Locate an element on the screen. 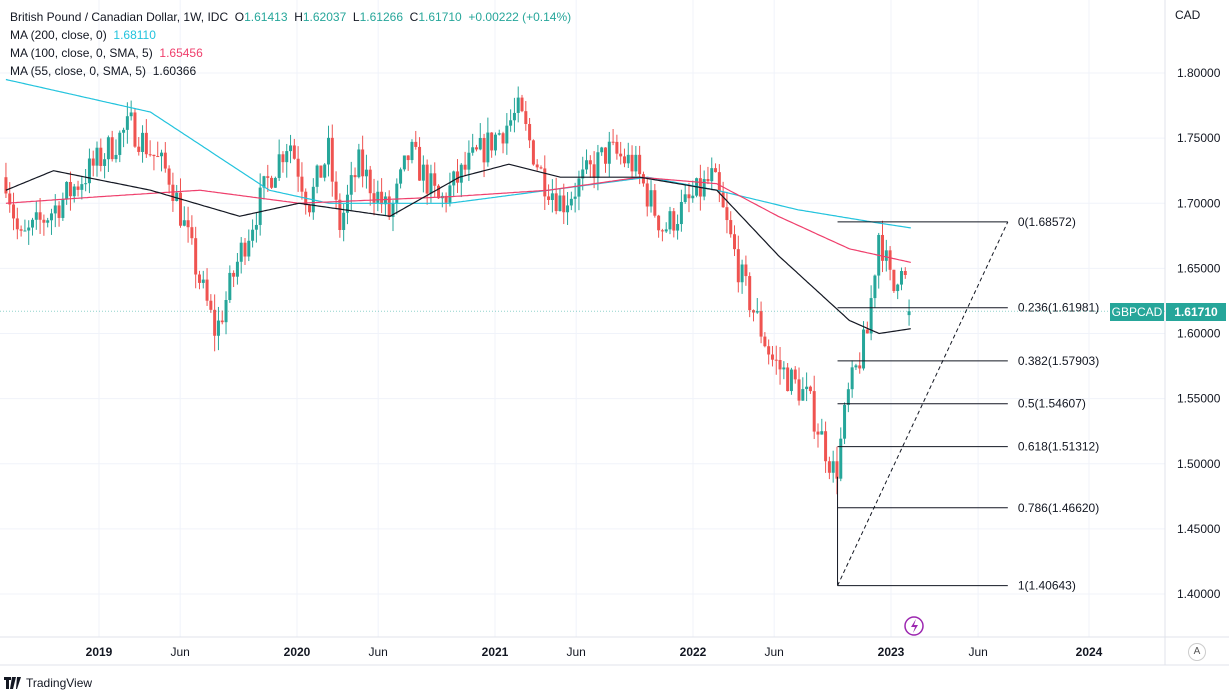  symbol-title: British Pound / Canadian Dollar, 1W, IDC is located at coordinates (119, 17).